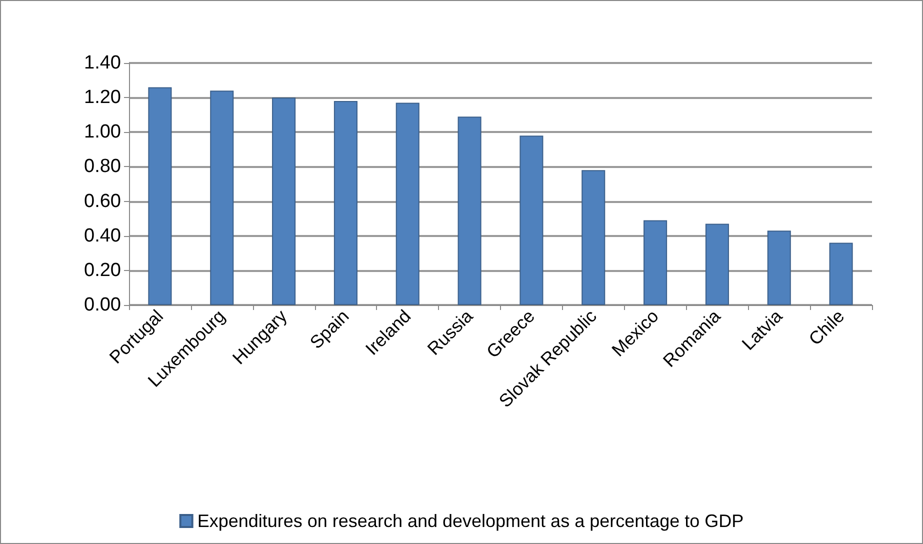  Describe the element at coordinates (102, 63) in the screenshot. I see `y-tick-label: 1.40` at that location.